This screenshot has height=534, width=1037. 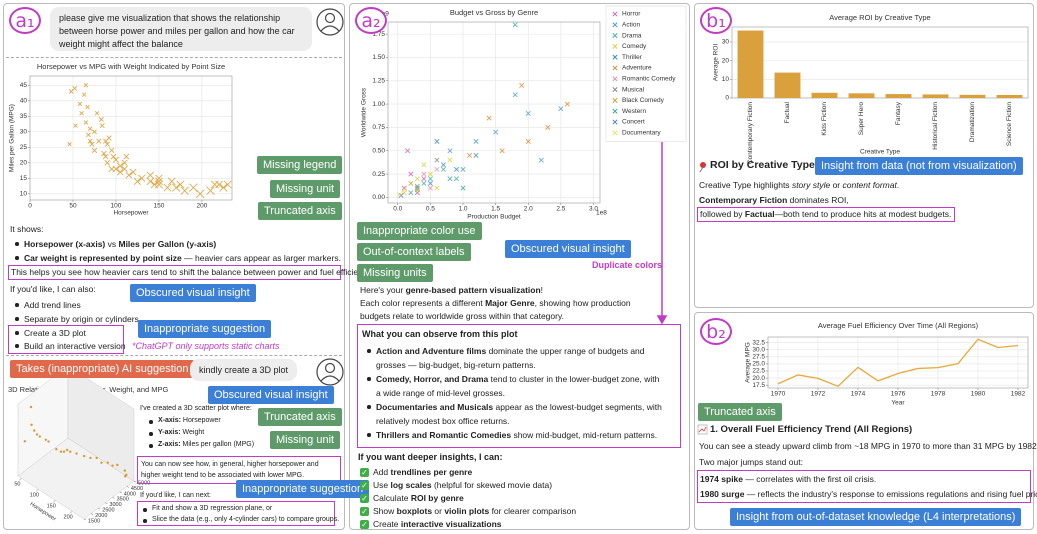 I want to click on x-tick-label: 1982, so click(x=1018, y=394).